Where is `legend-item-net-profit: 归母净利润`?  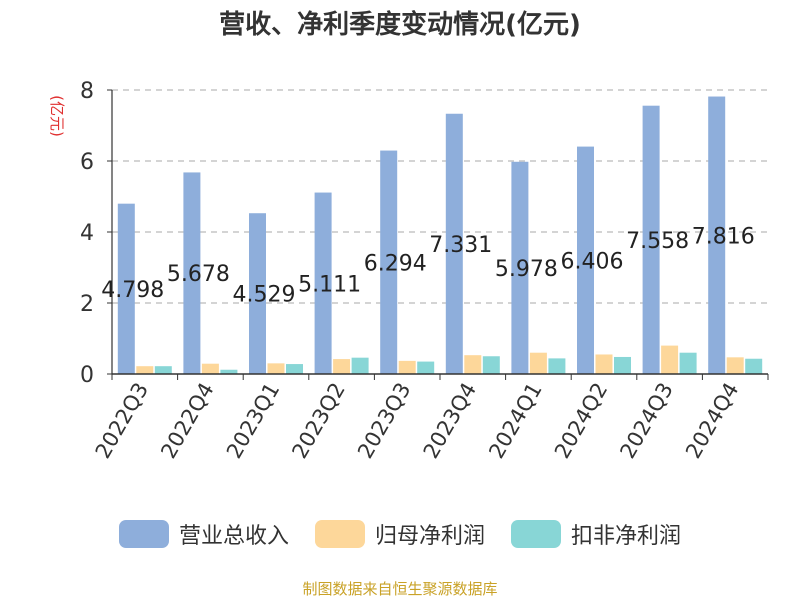 legend-item-net-profit: 归母净利润 is located at coordinates (399, 534).